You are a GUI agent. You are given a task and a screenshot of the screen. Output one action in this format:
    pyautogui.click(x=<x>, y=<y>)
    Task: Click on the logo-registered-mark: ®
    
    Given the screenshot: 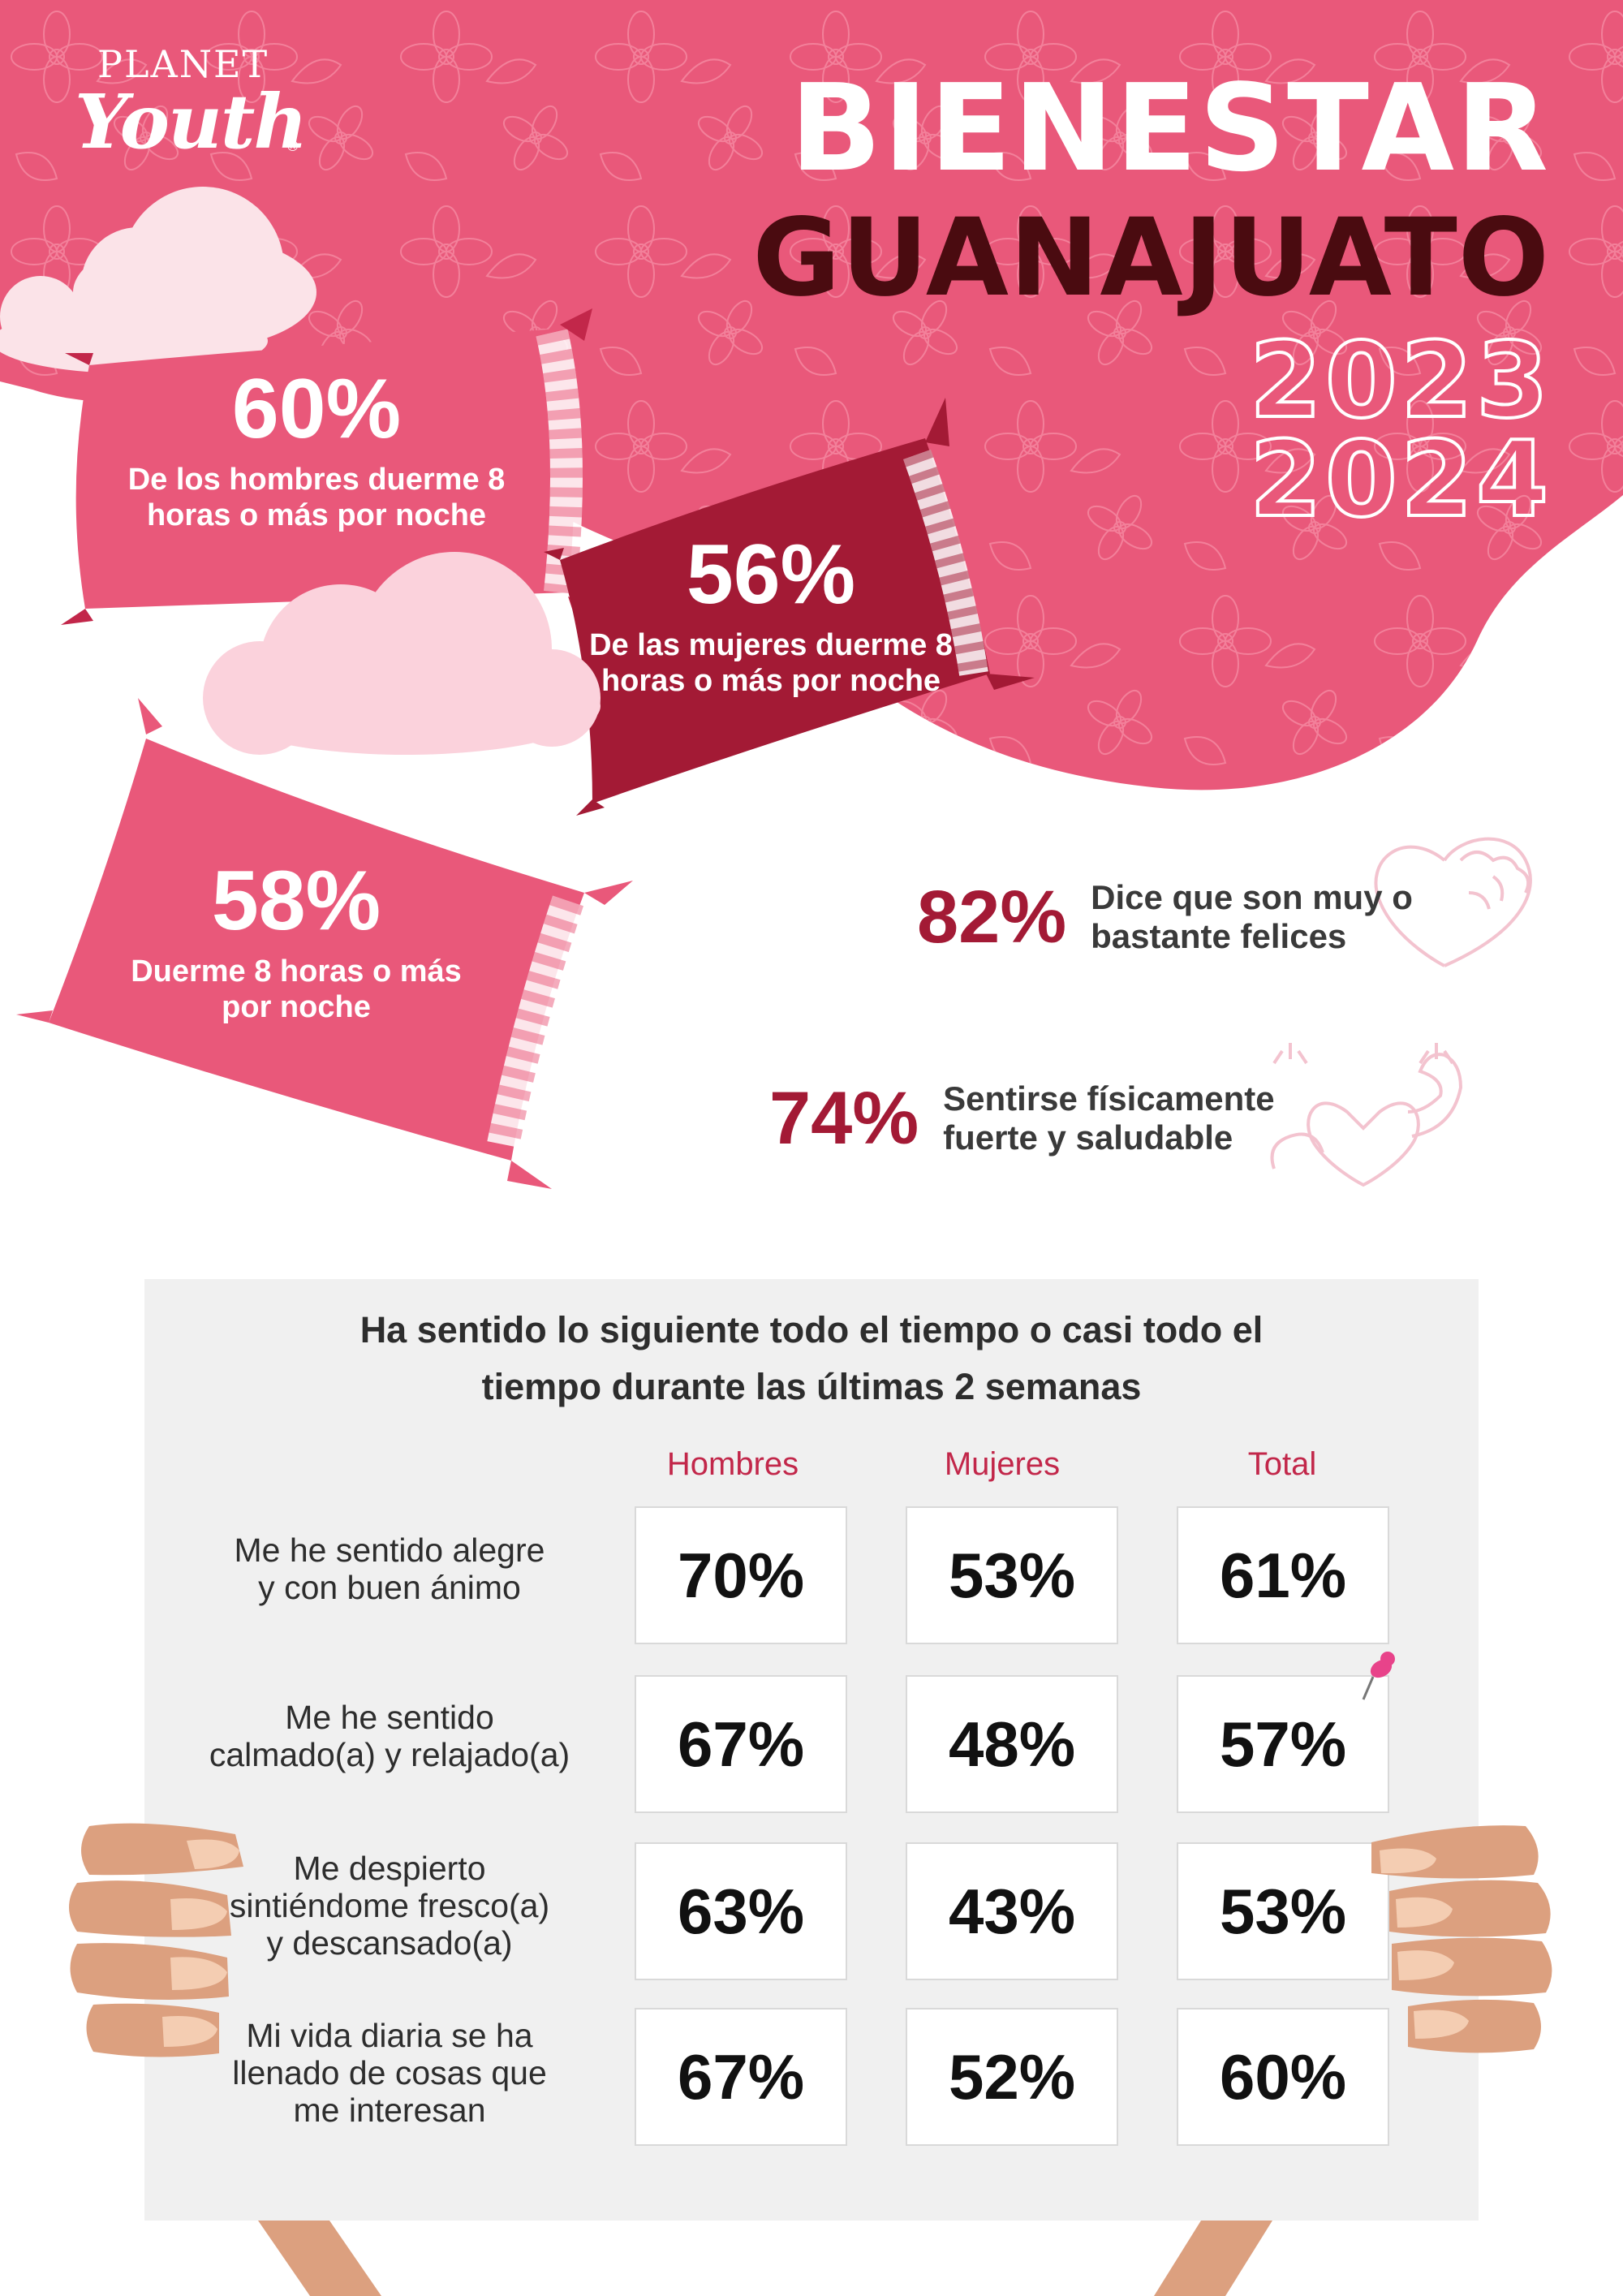 What is the action you would take?
    pyautogui.click(x=293, y=146)
    